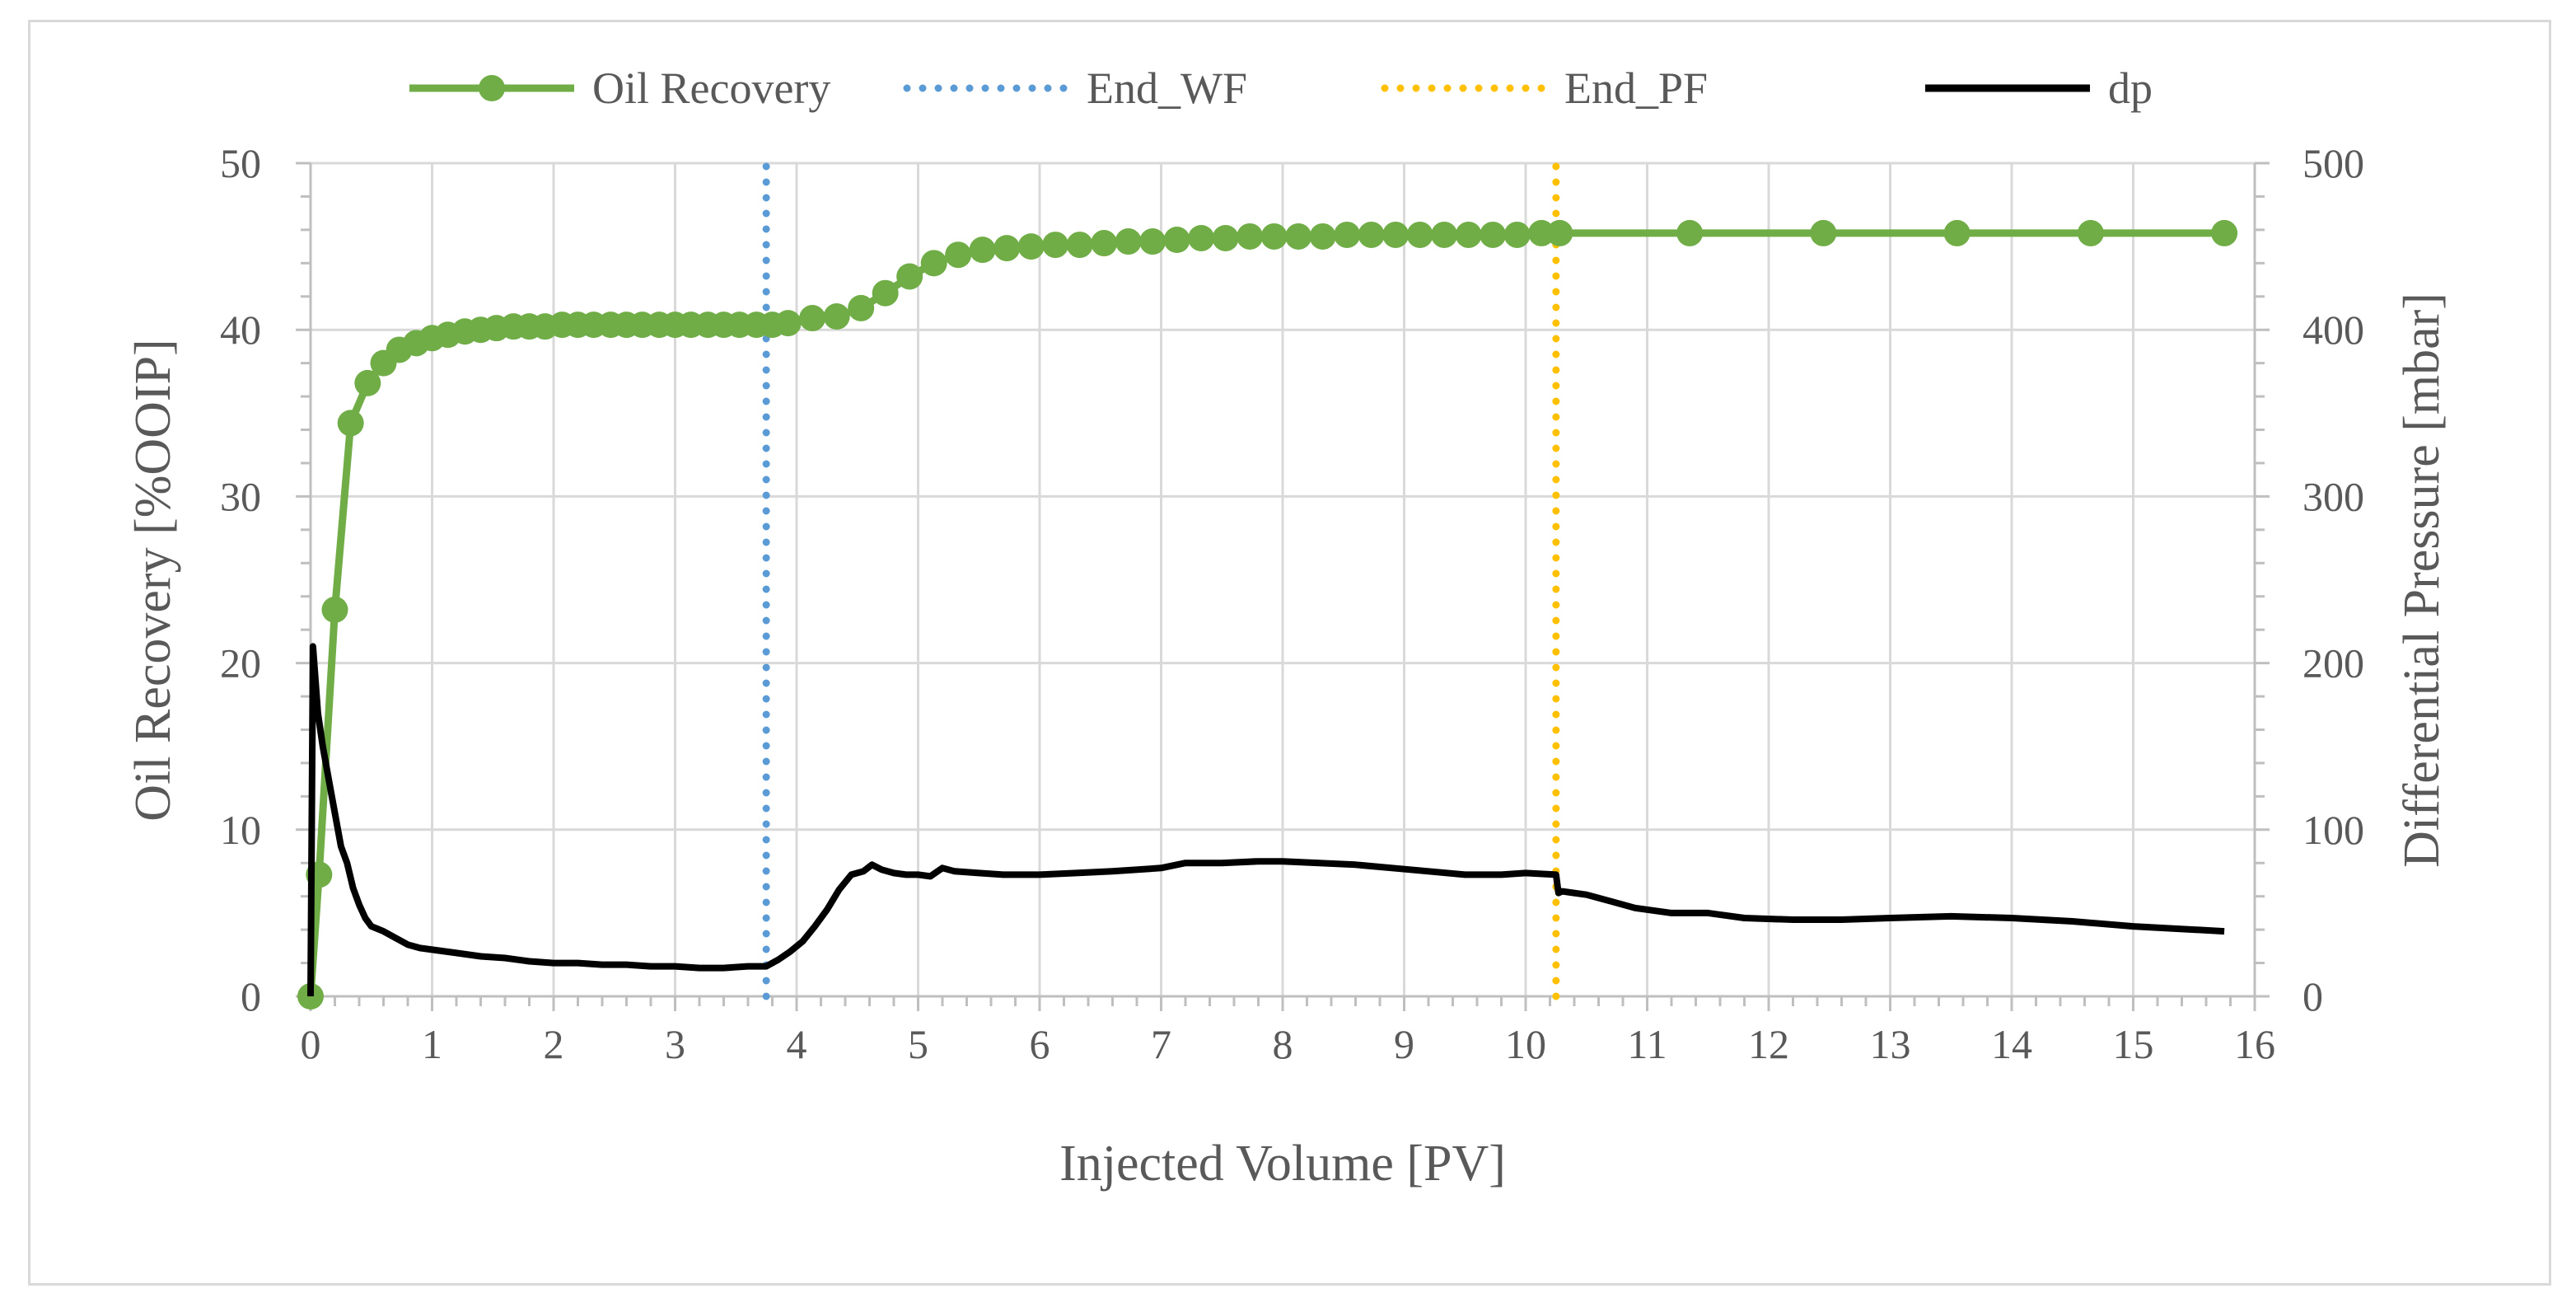  I want to click on legend-end-pf: End_PF, so click(1544, 88).